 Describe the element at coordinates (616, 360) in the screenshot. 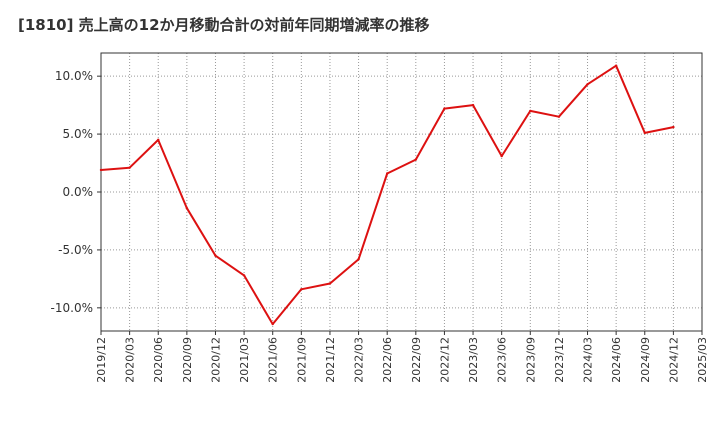

I see `x-tick-label: 2024/06` at that location.